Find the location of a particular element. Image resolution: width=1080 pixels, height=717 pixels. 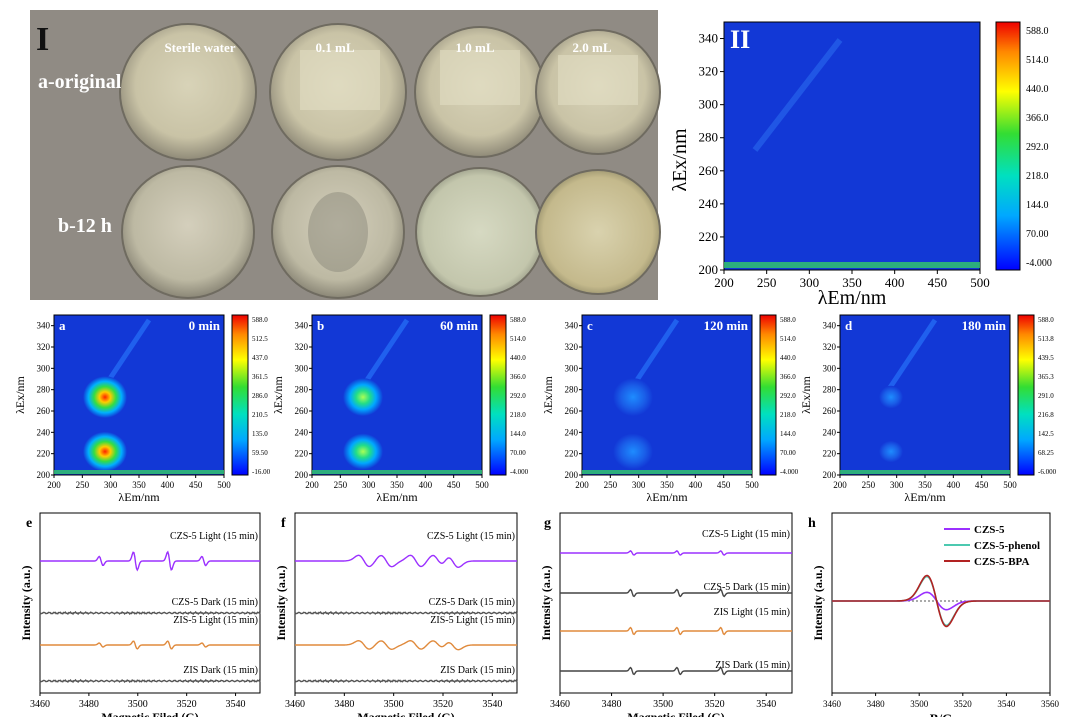

h-trace-czs5-bpa is located at coordinates (941, 601).